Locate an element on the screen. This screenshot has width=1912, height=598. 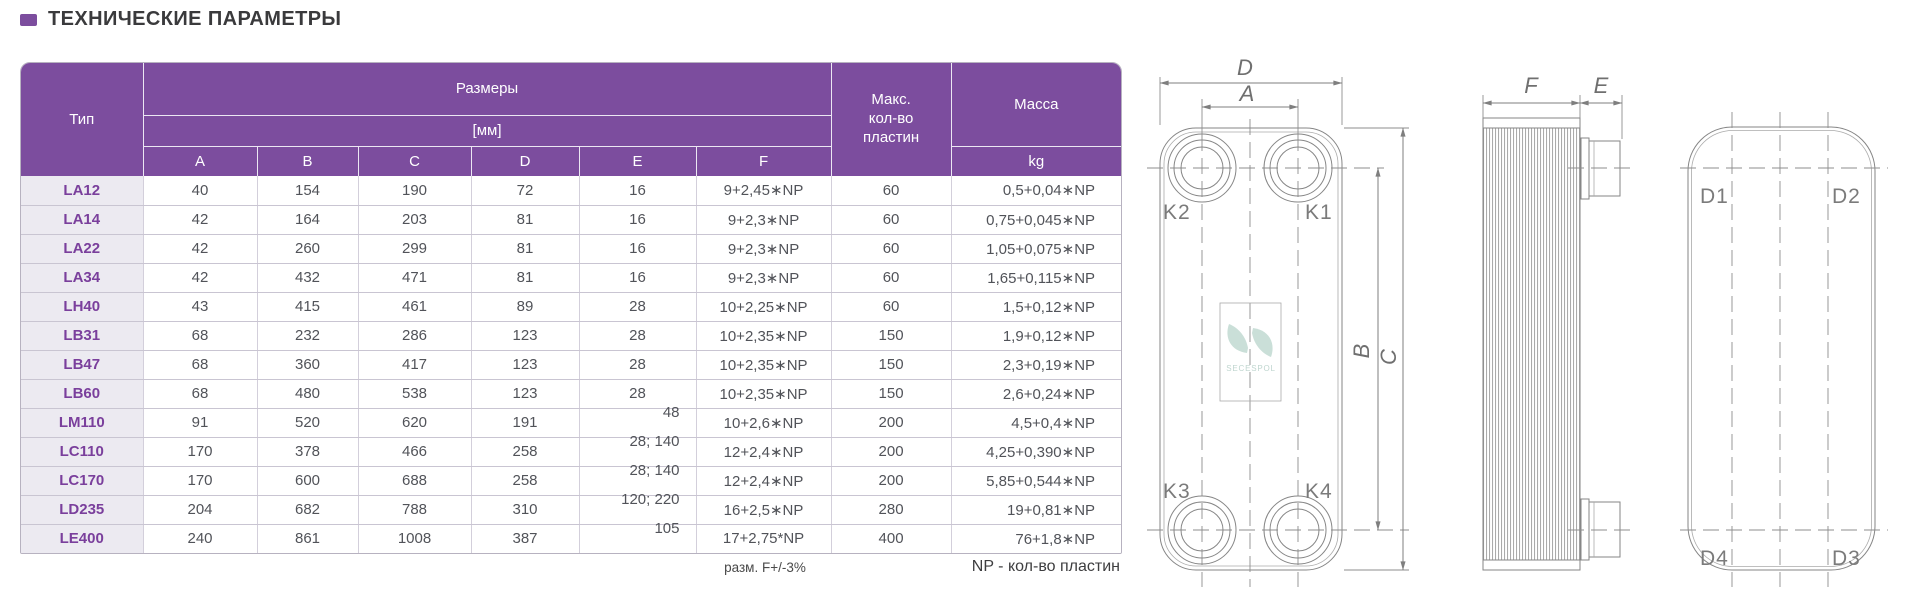
value-cell: 12+2,4∗NP is located at coordinates (764, 481).